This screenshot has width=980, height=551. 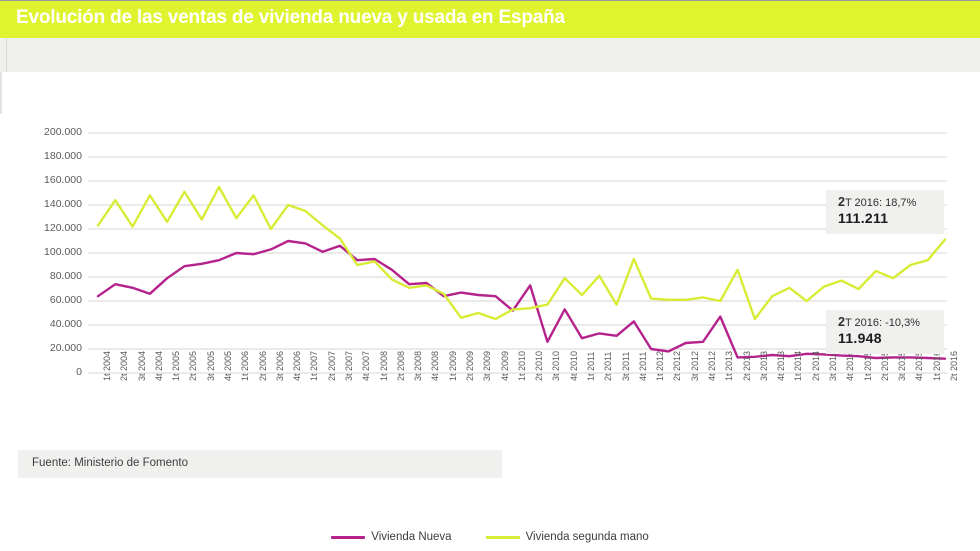 I want to click on y-axis-tick-label: 0, so click(x=79, y=372).